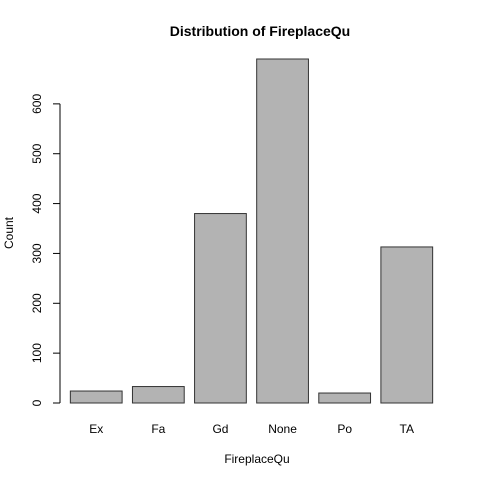 The image size is (480, 480). What do you see at coordinates (251, 429) in the screenshot?
I see `x-tick-labels: Ex Fa Gd None Po TA` at bounding box center [251, 429].